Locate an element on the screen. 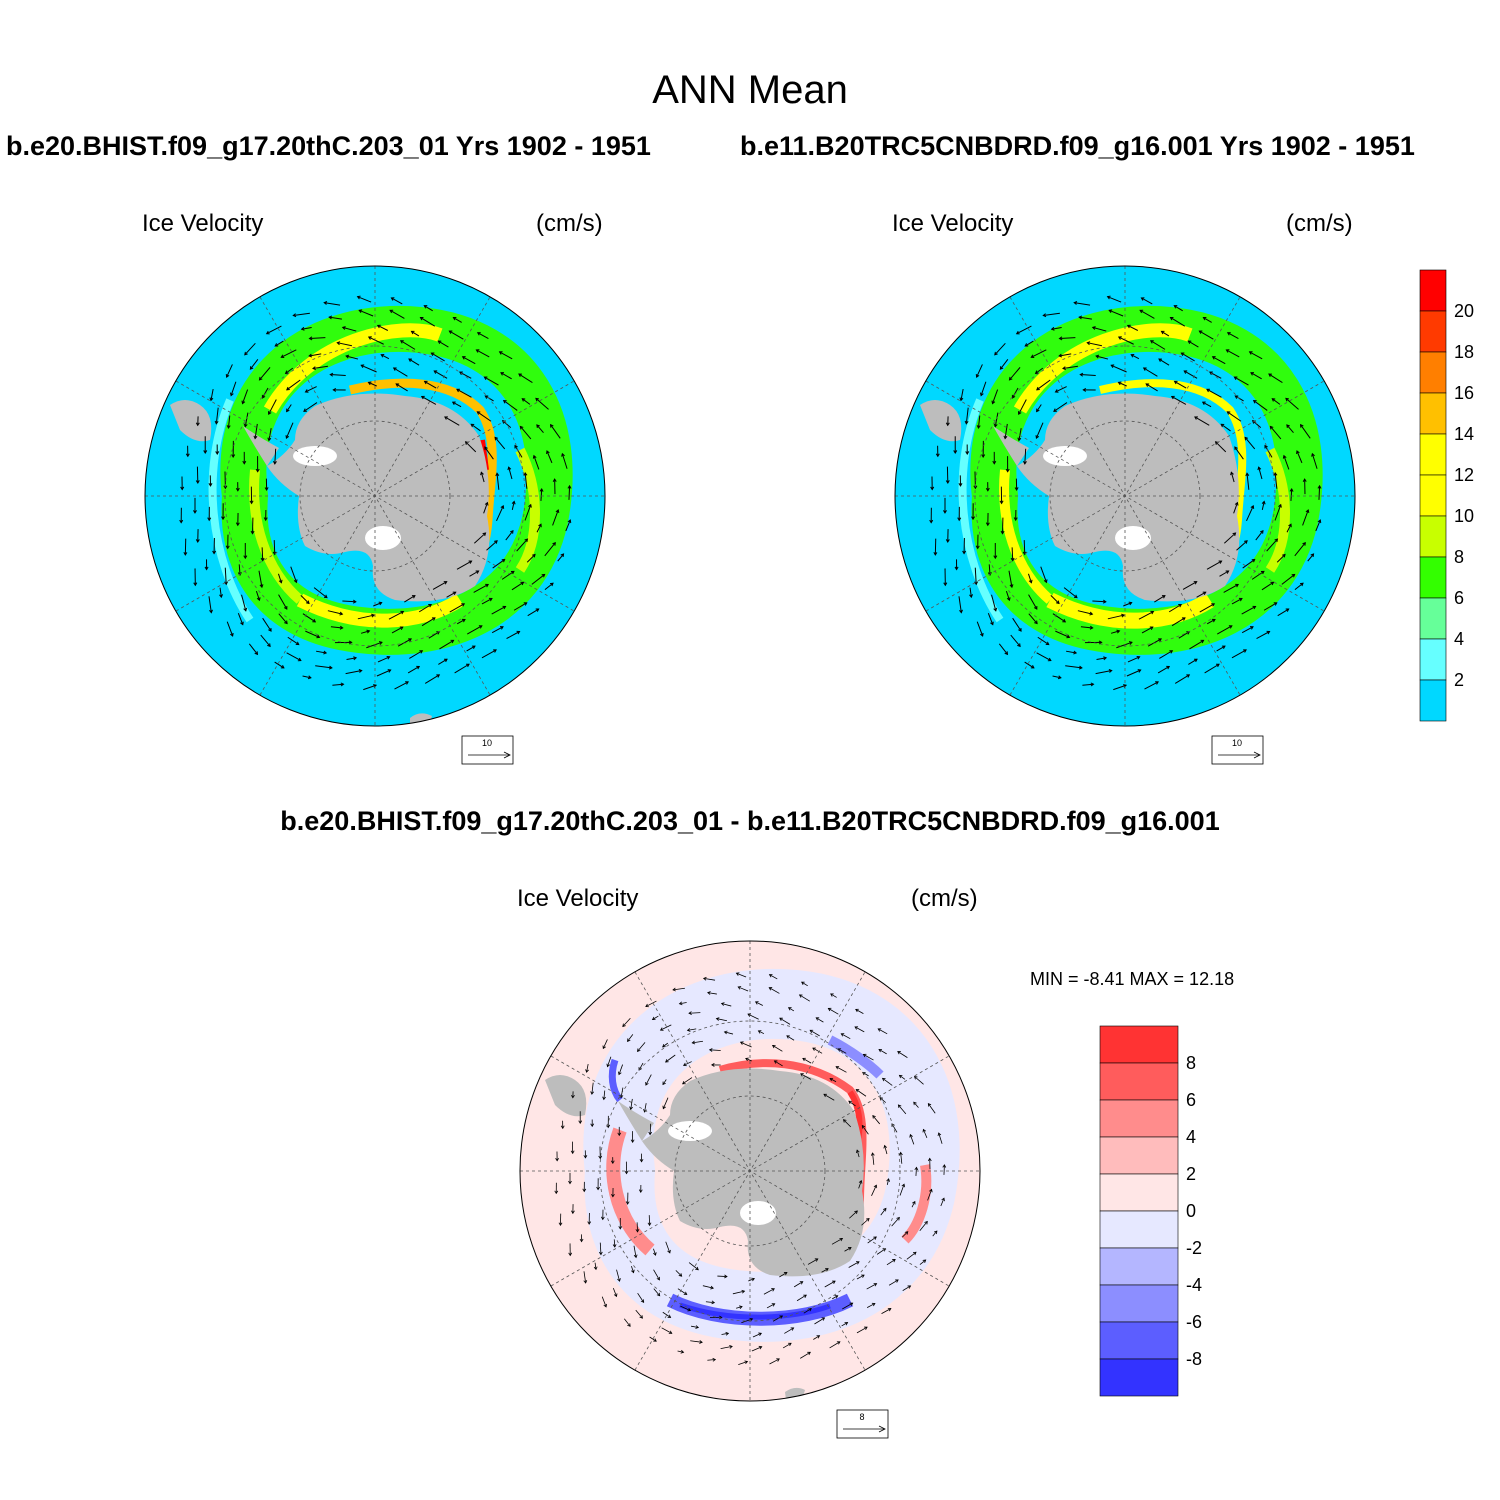  left-reference-vector: 10 is located at coordinates (487, 750).